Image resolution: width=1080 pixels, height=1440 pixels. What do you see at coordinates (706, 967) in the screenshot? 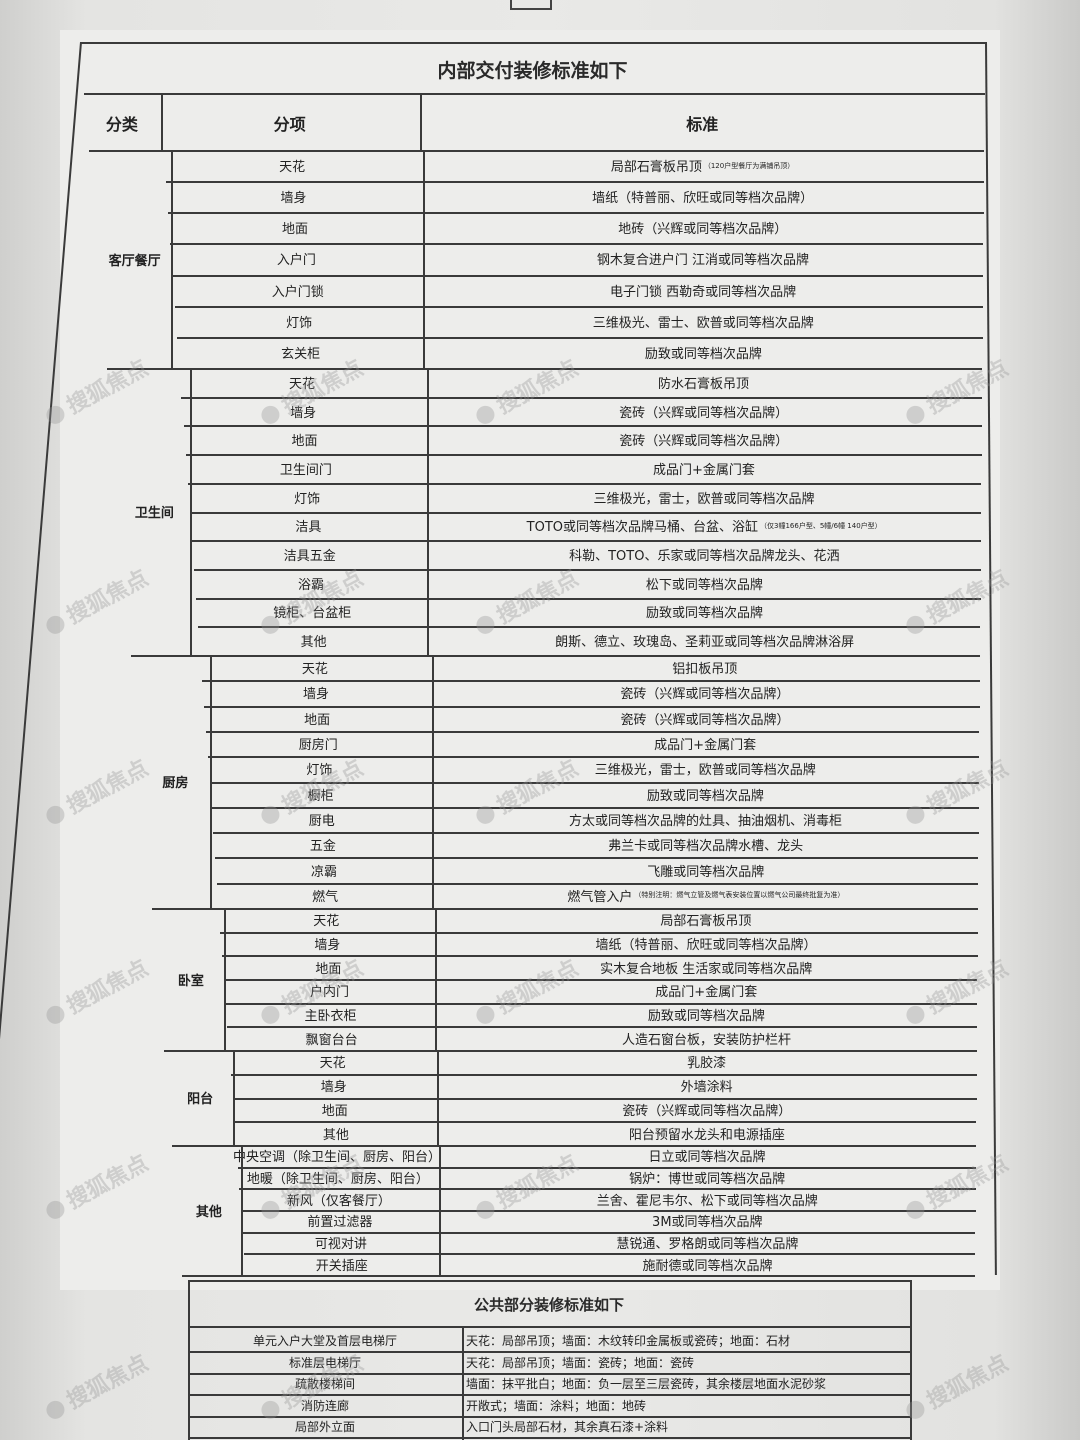
I see `row-standard: 实木复合地板 生活家或同等档次品牌` at bounding box center [706, 967].